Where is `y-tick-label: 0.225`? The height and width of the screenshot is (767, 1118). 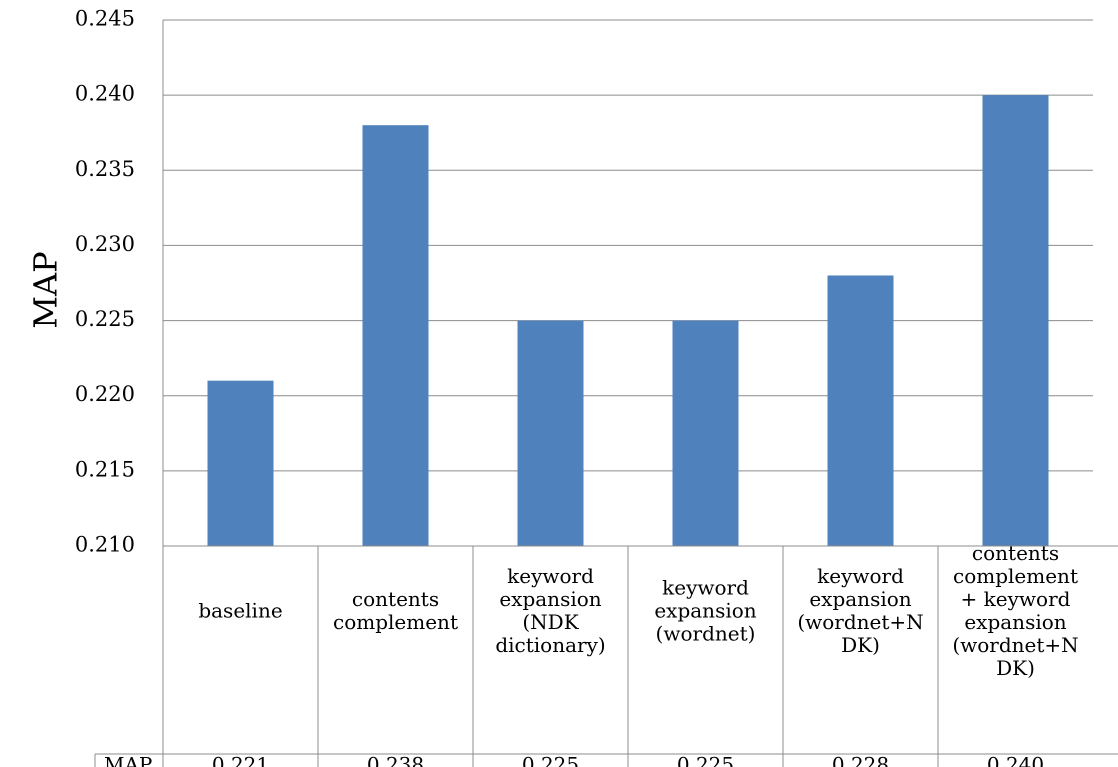 y-tick-label: 0.225 is located at coordinates (105, 319).